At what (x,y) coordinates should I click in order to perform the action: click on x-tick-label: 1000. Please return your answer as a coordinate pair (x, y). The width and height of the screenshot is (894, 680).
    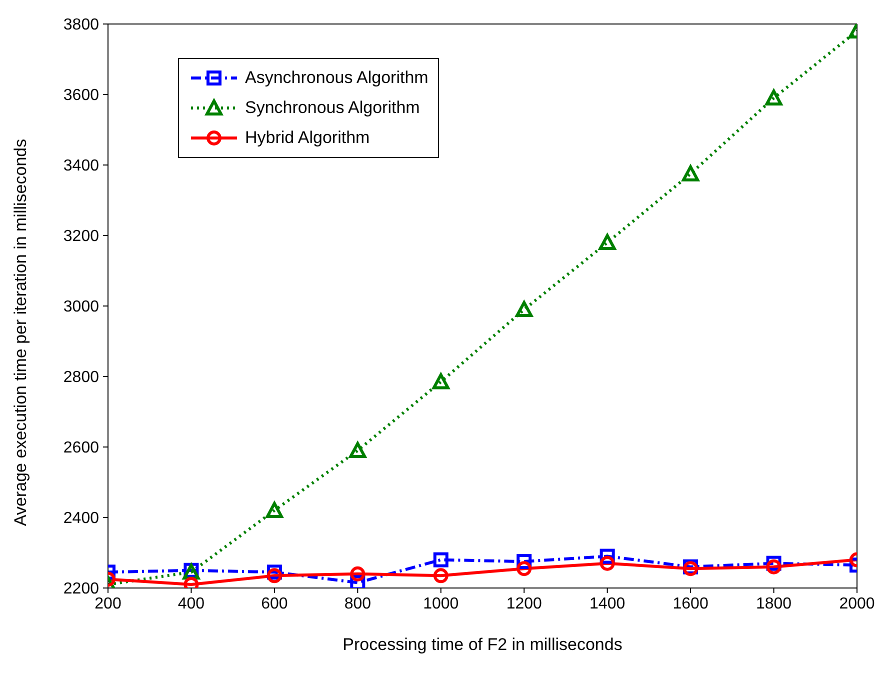
    Looking at the image, I should click on (441, 603).